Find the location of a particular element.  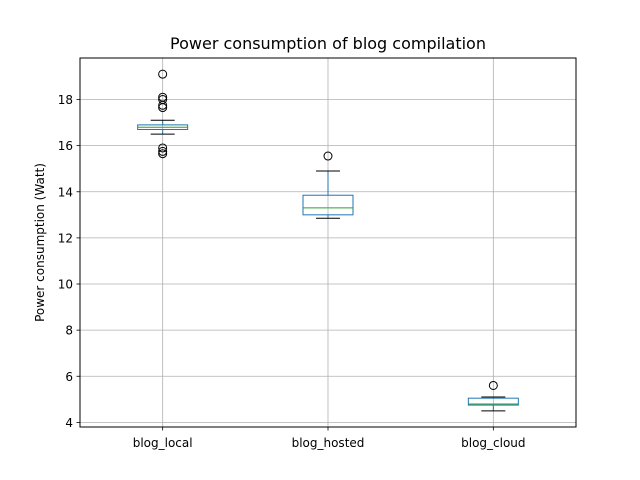

x-tick-label: blog_local is located at coordinates (163, 443).